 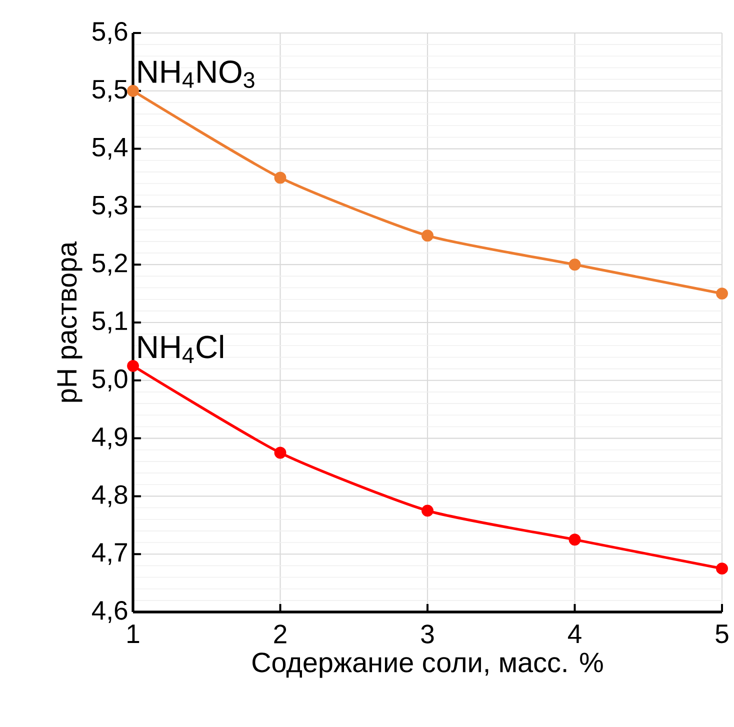 What do you see at coordinates (722, 634) in the screenshot?
I see `x-tick-label: 5` at bounding box center [722, 634].